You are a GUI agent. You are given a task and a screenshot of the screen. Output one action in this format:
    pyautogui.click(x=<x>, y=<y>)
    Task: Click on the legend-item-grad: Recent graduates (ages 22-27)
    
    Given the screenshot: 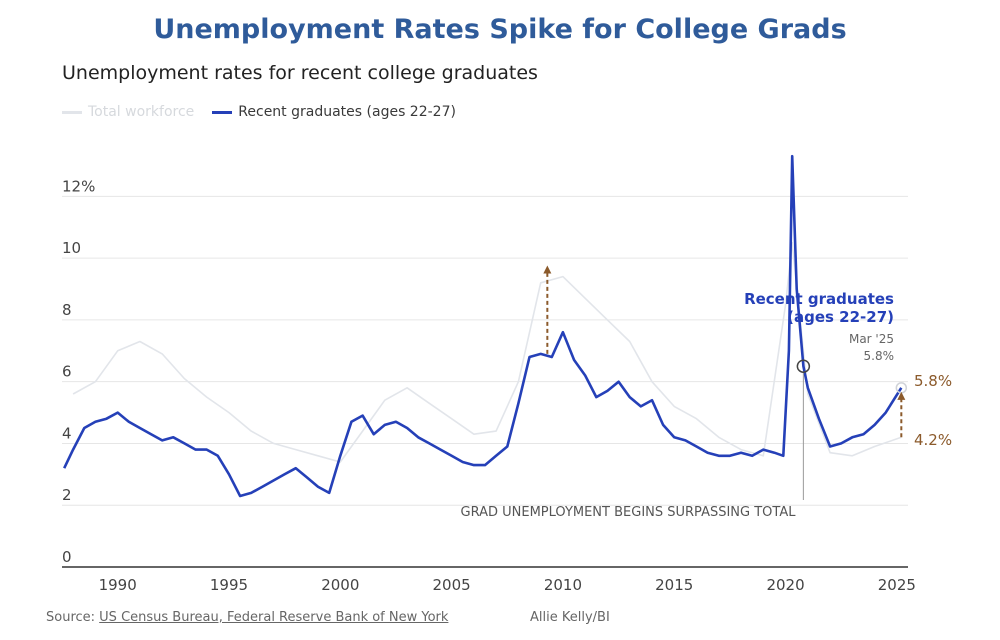 What is the action you would take?
    pyautogui.click(x=334, y=112)
    